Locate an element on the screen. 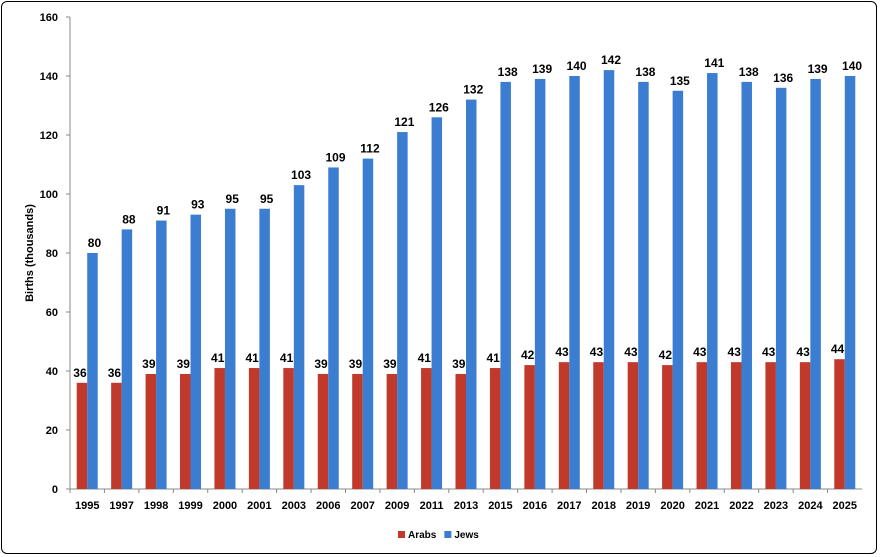 Image resolution: width=880 pixels, height=557 pixels. data-label-jews: 91 is located at coordinates (164, 211).